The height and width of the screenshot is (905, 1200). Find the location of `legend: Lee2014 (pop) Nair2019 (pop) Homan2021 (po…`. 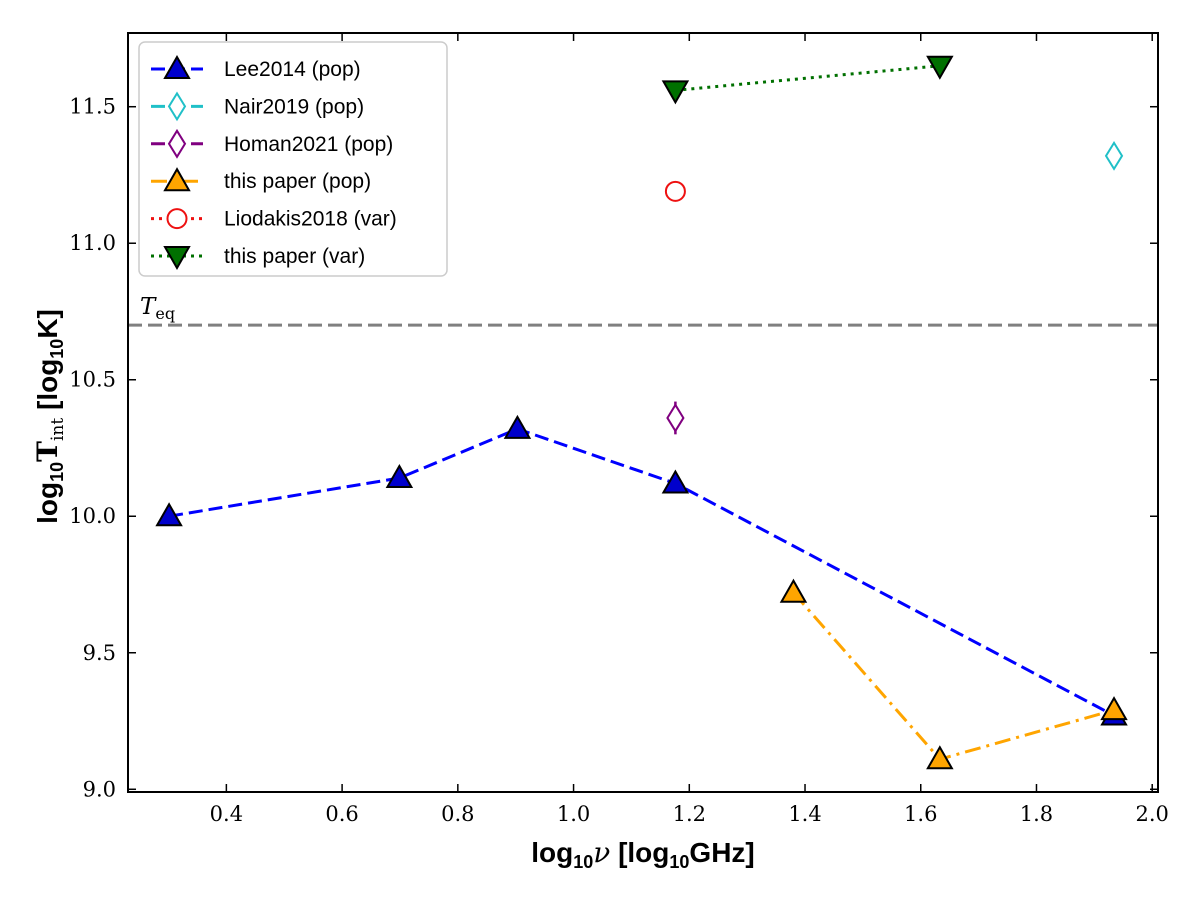

legend: Lee2014 (pop) Nair2019 (pop) Homan2021 (po… is located at coordinates (293, 159).